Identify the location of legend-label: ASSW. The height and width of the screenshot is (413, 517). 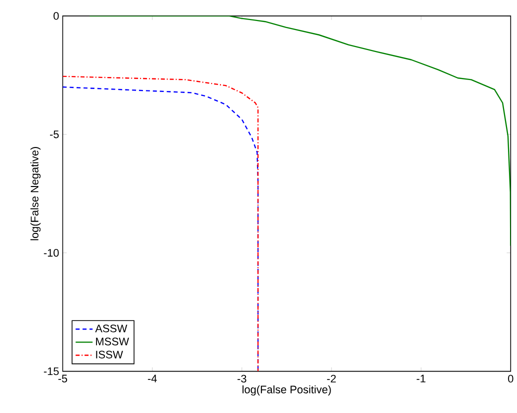
(111, 328).